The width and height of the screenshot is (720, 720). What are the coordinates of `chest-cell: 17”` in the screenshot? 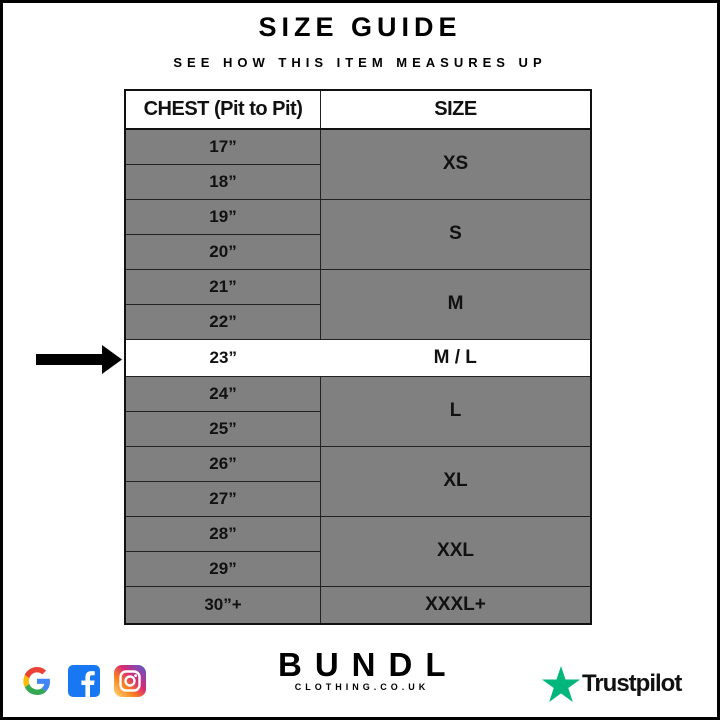 It's located at (222, 146).